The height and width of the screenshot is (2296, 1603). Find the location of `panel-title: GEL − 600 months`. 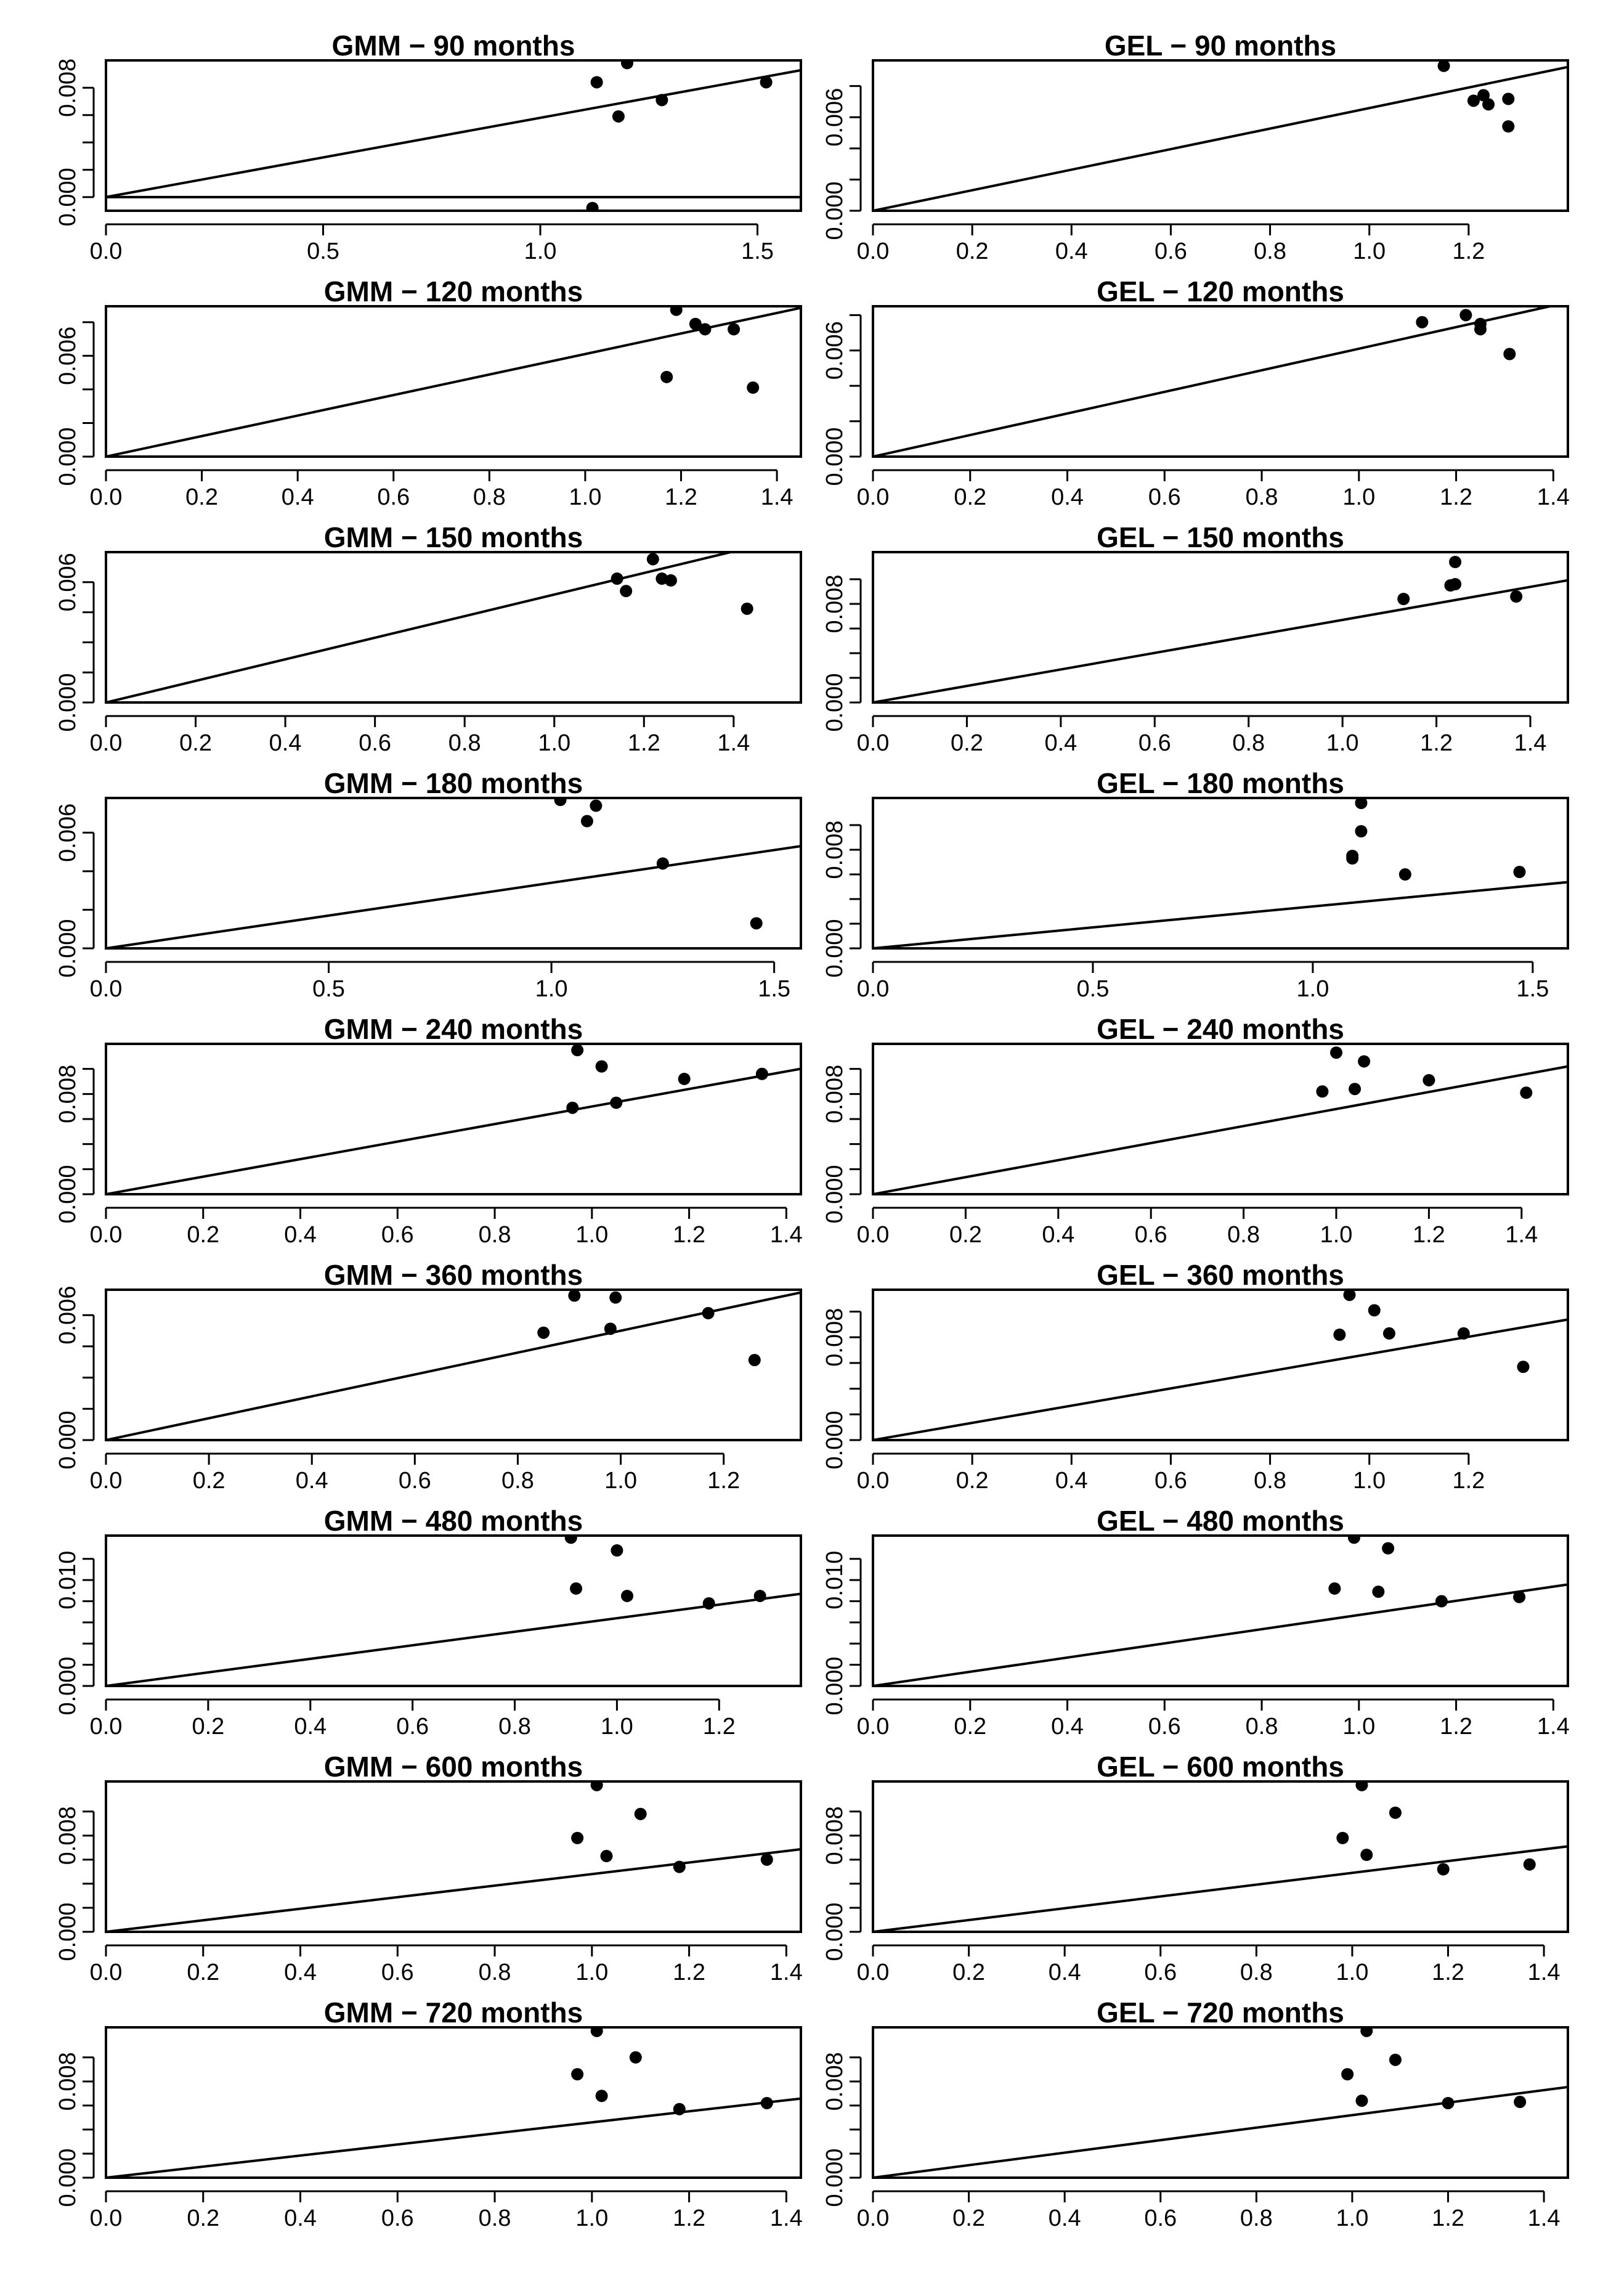

panel-title: GEL − 600 months is located at coordinates (1220, 1767).